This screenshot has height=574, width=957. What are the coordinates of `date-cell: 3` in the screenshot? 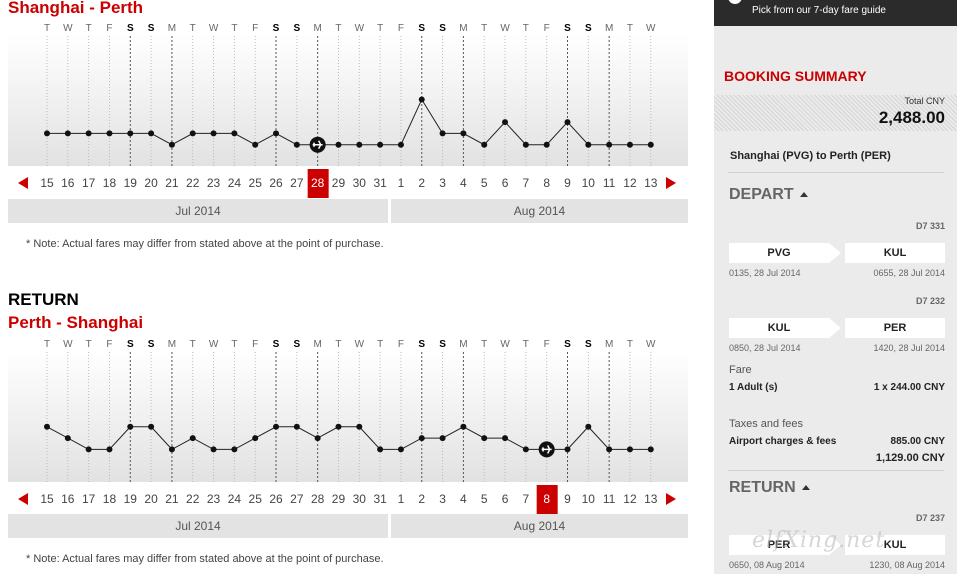 It's located at (442, 499).